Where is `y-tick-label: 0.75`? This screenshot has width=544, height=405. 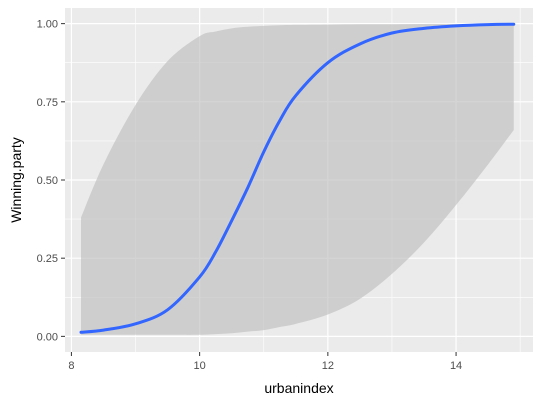
y-tick-label: 0.75 is located at coordinates (47, 103).